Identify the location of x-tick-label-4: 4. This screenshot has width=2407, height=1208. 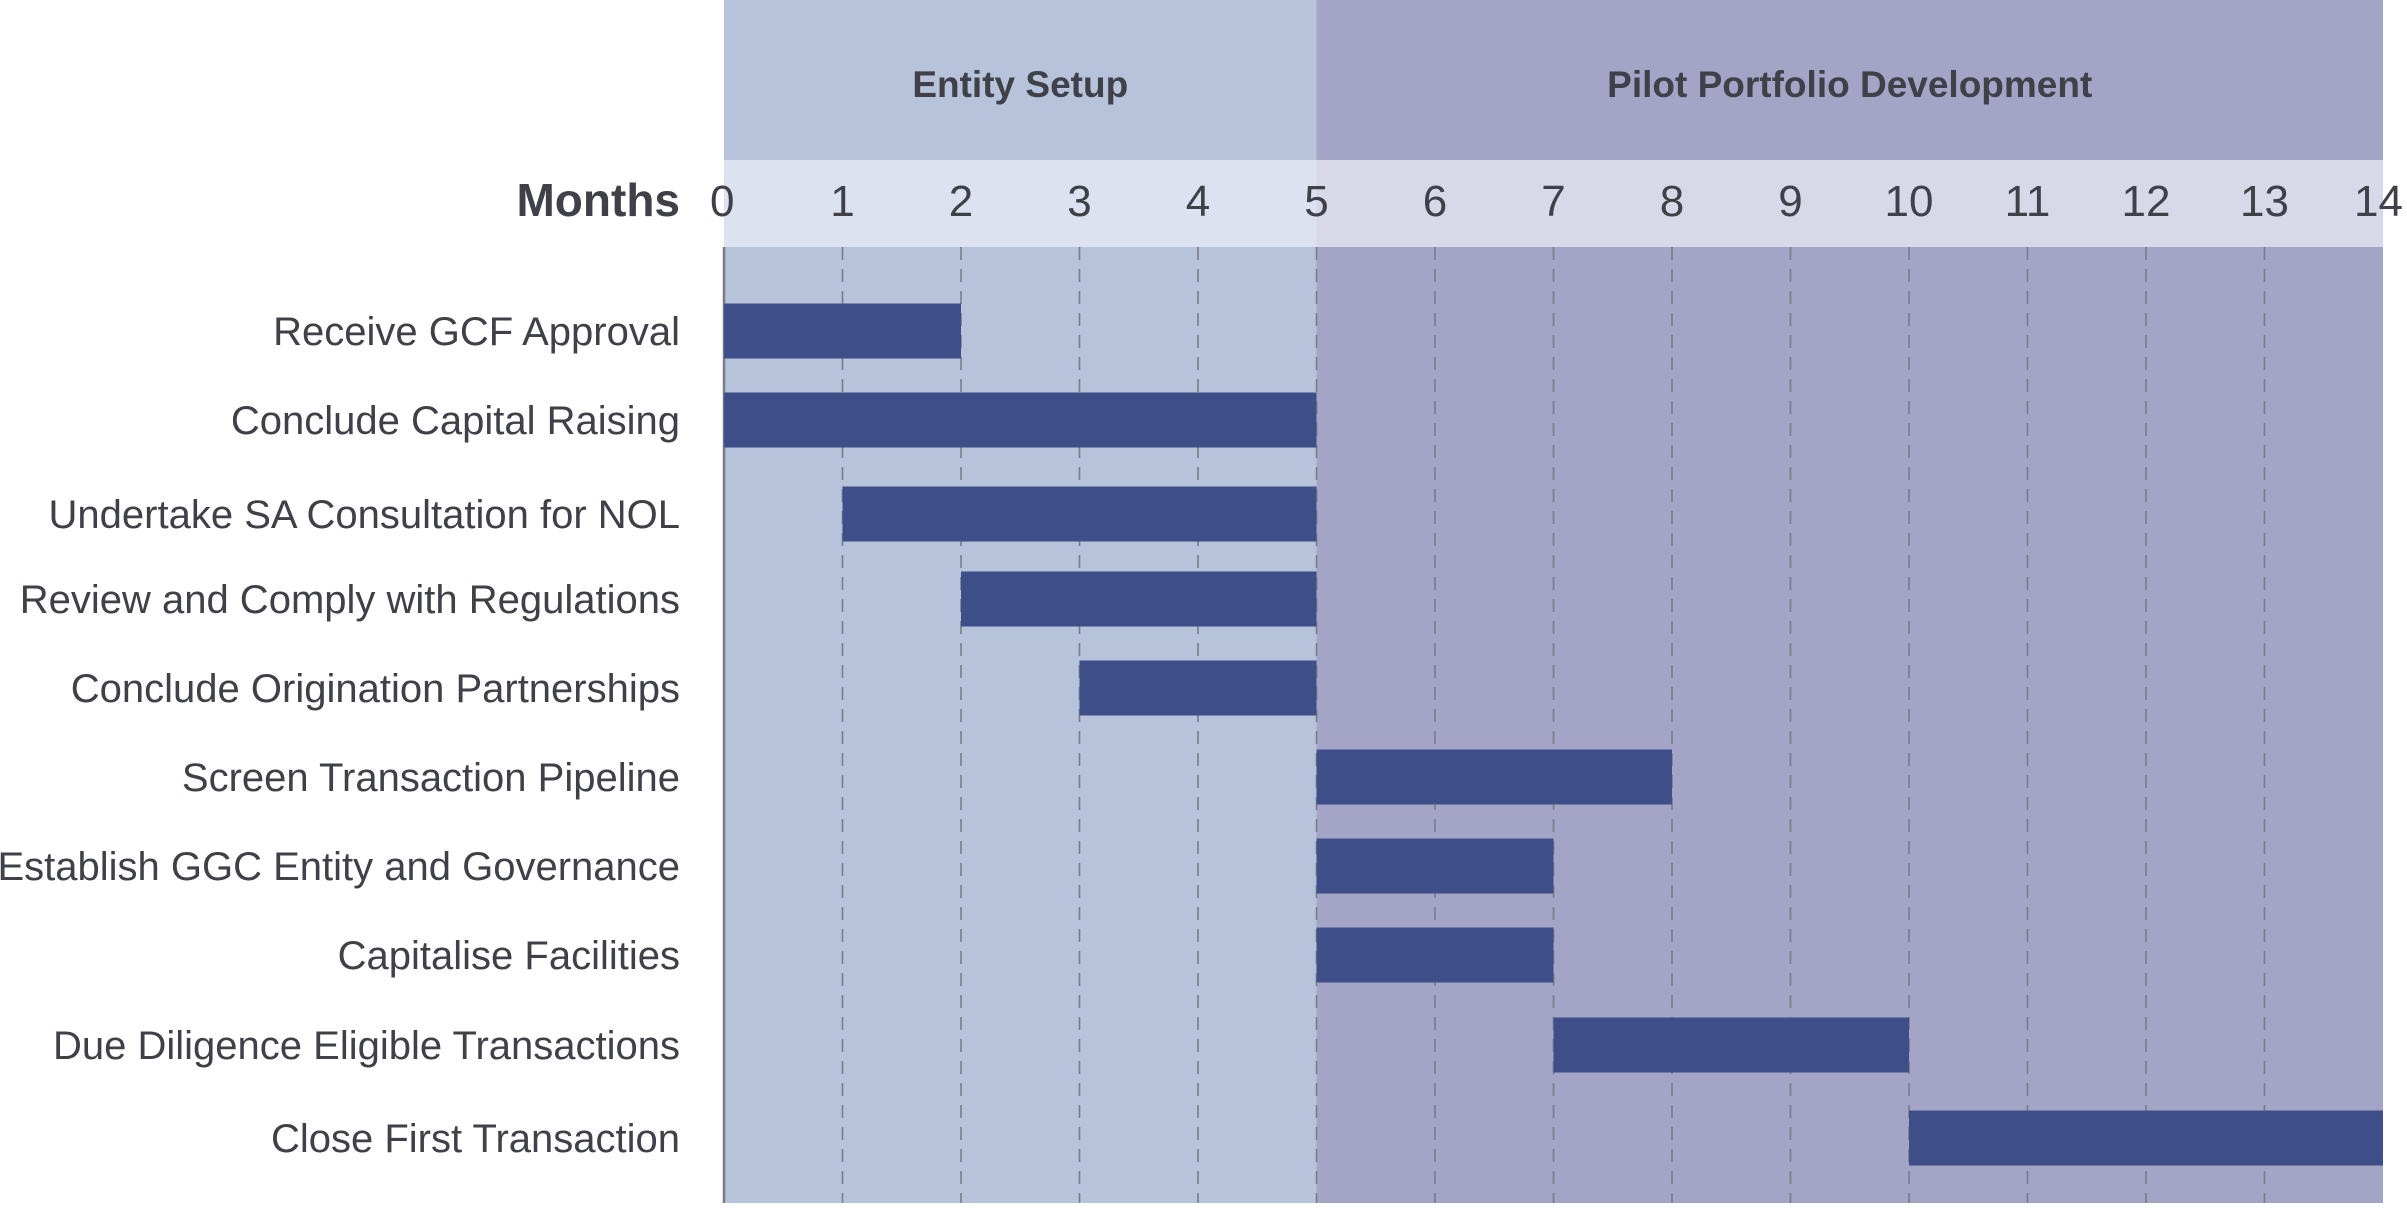
(1198, 201).